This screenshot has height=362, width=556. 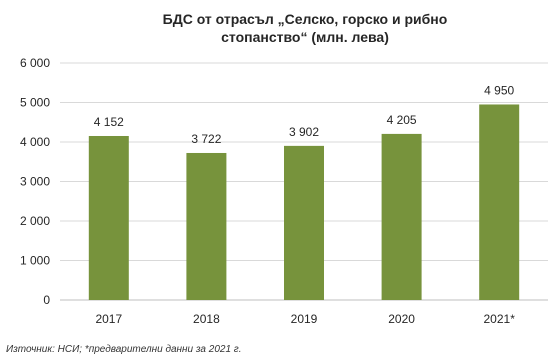 What do you see at coordinates (304, 132) in the screenshot?
I see `data-label-2019: 3 902` at bounding box center [304, 132].